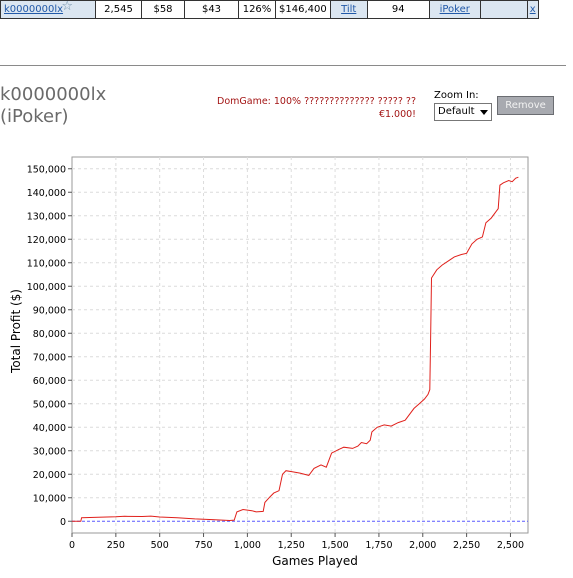 This screenshot has width=573, height=578. Describe the element at coordinates (67, 7) in the screenshot. I see `star-icon: ☆` at that location.